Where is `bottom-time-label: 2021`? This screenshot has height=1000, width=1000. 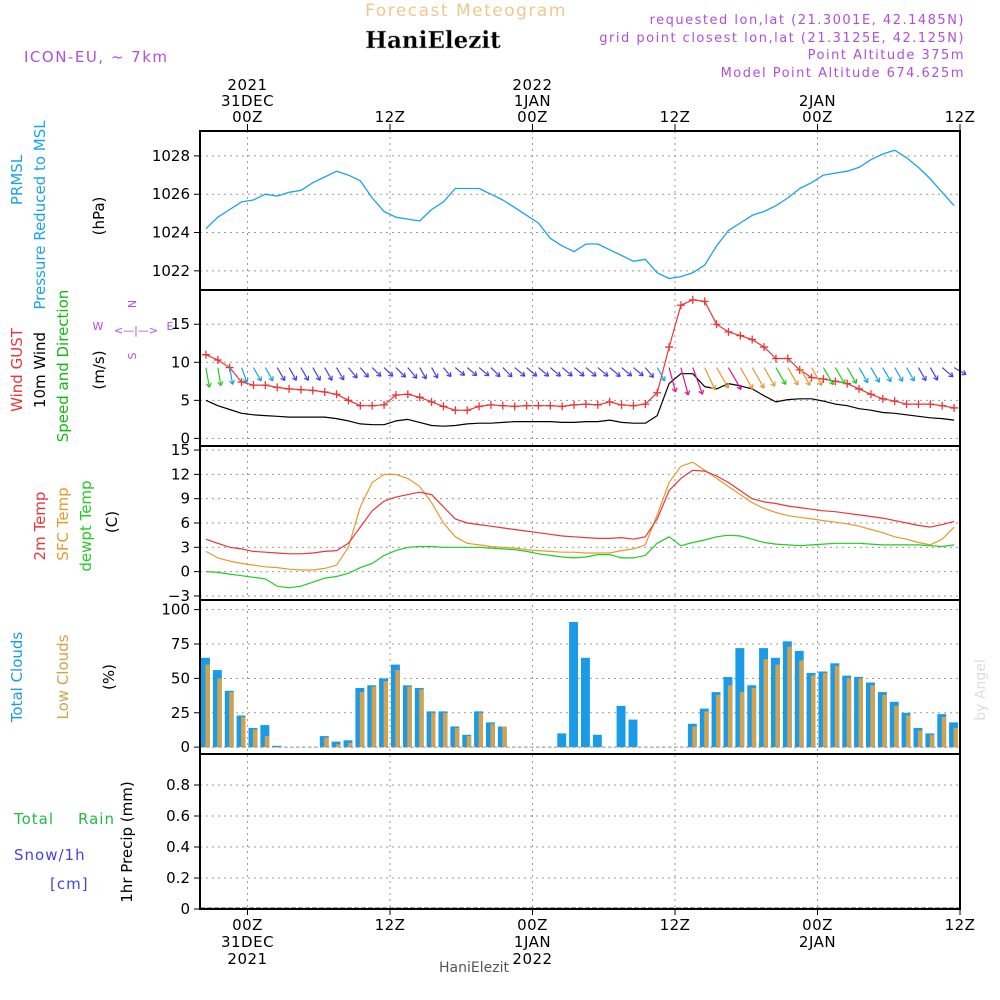
bottom-time-label: 2021 is located at coordinates (247, 959).